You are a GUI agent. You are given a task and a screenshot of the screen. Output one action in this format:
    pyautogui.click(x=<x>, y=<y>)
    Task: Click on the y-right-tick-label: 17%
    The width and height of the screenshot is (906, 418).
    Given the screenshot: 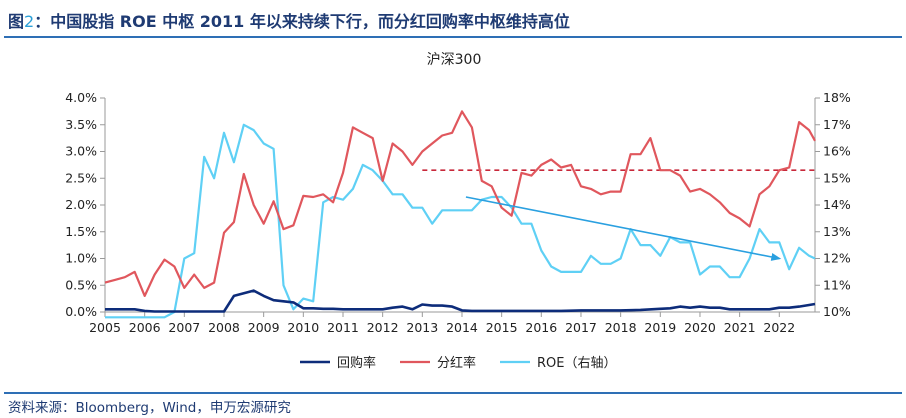 What is the action you would take?
    pyautogui.click(x=837, y=124)
    